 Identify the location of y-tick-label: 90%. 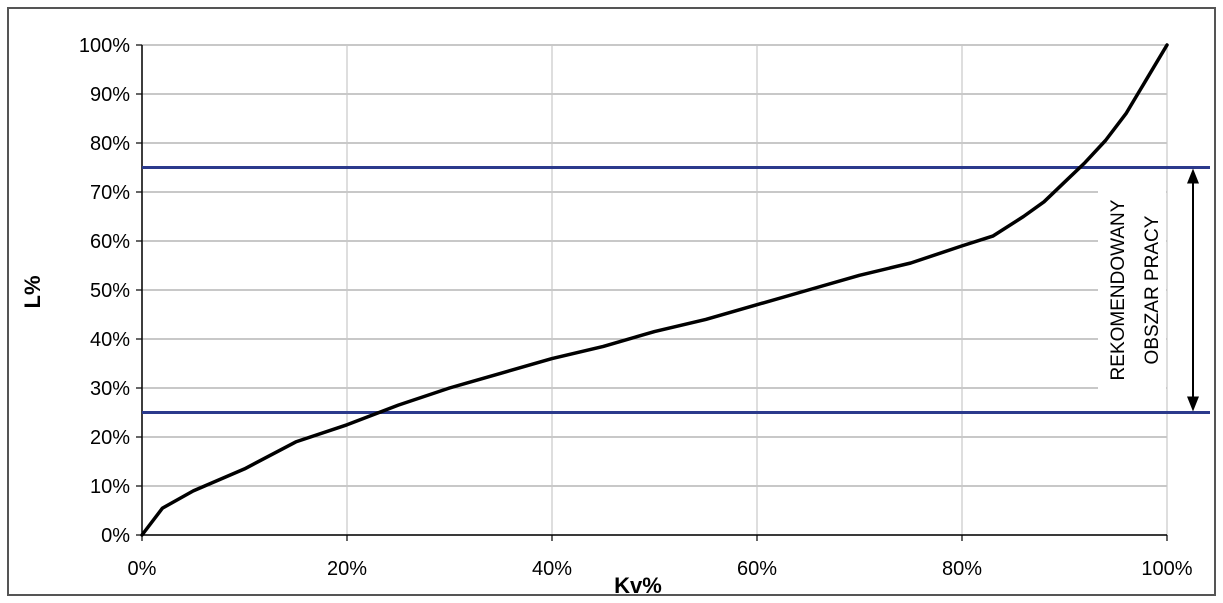
(110, 95).